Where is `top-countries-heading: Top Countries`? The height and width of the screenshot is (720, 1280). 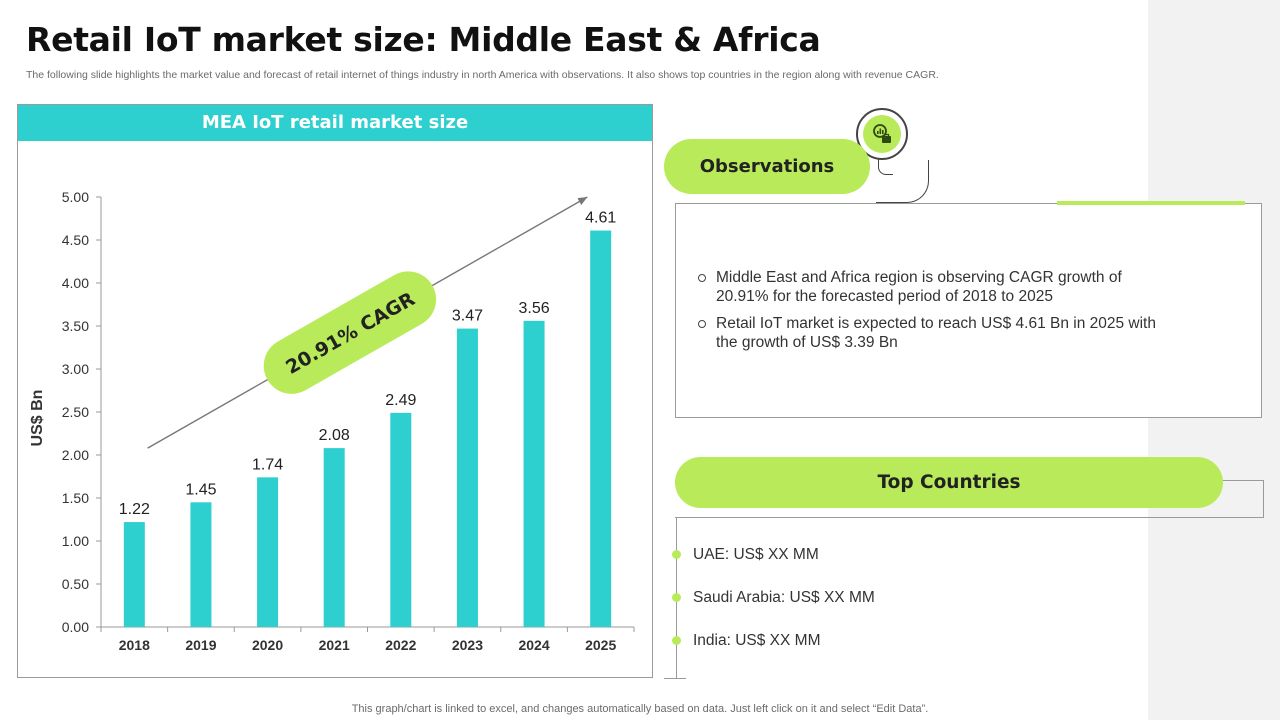 top-countries-heading: Top Countries is located at coordinates (949, 482).